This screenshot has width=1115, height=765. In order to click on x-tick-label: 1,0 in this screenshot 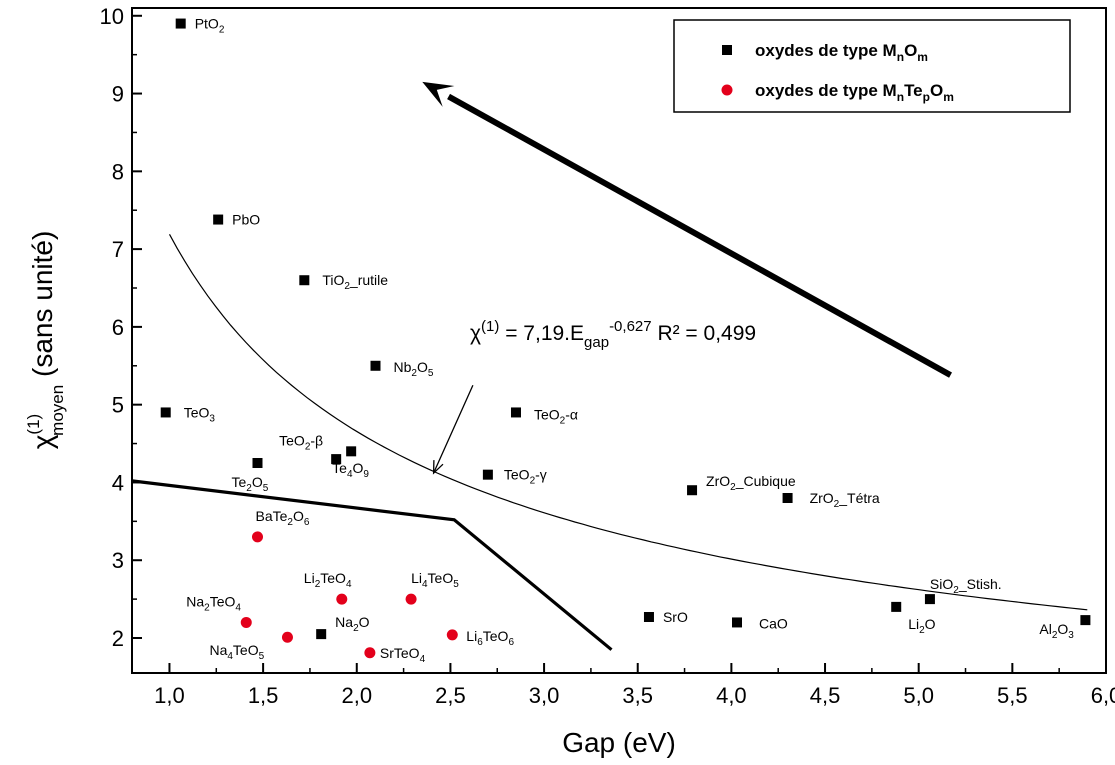, I will do `click(169, 695)`.